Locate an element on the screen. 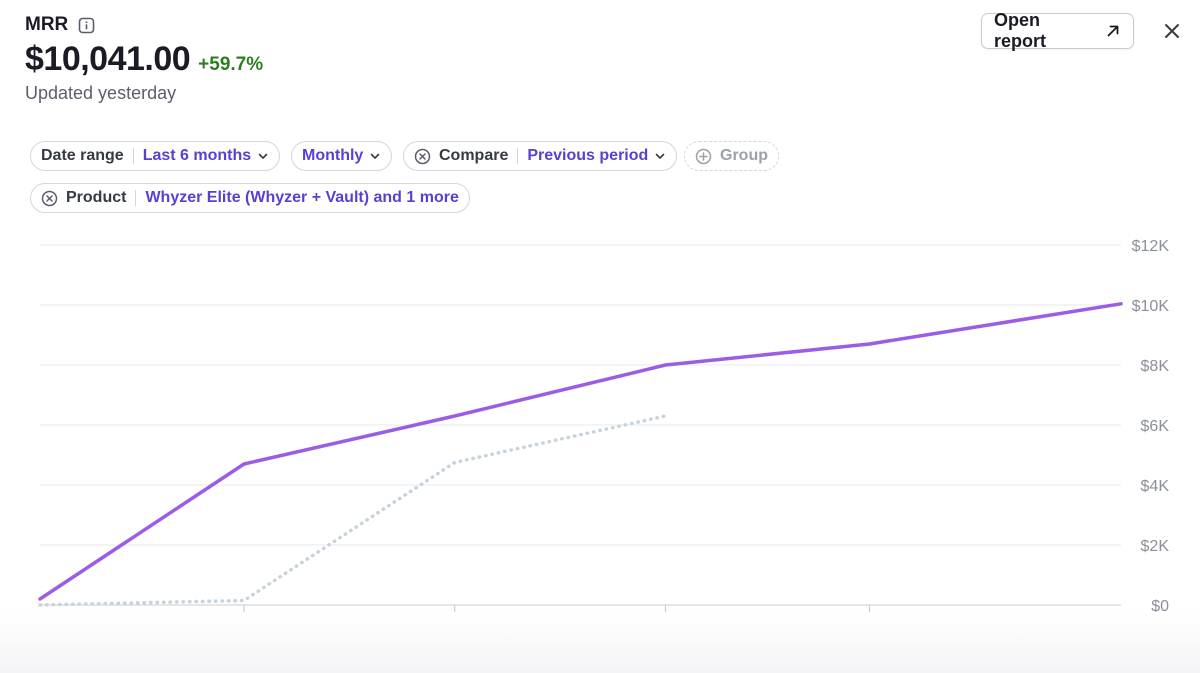  info-icon is located at coordinates (86, 25).